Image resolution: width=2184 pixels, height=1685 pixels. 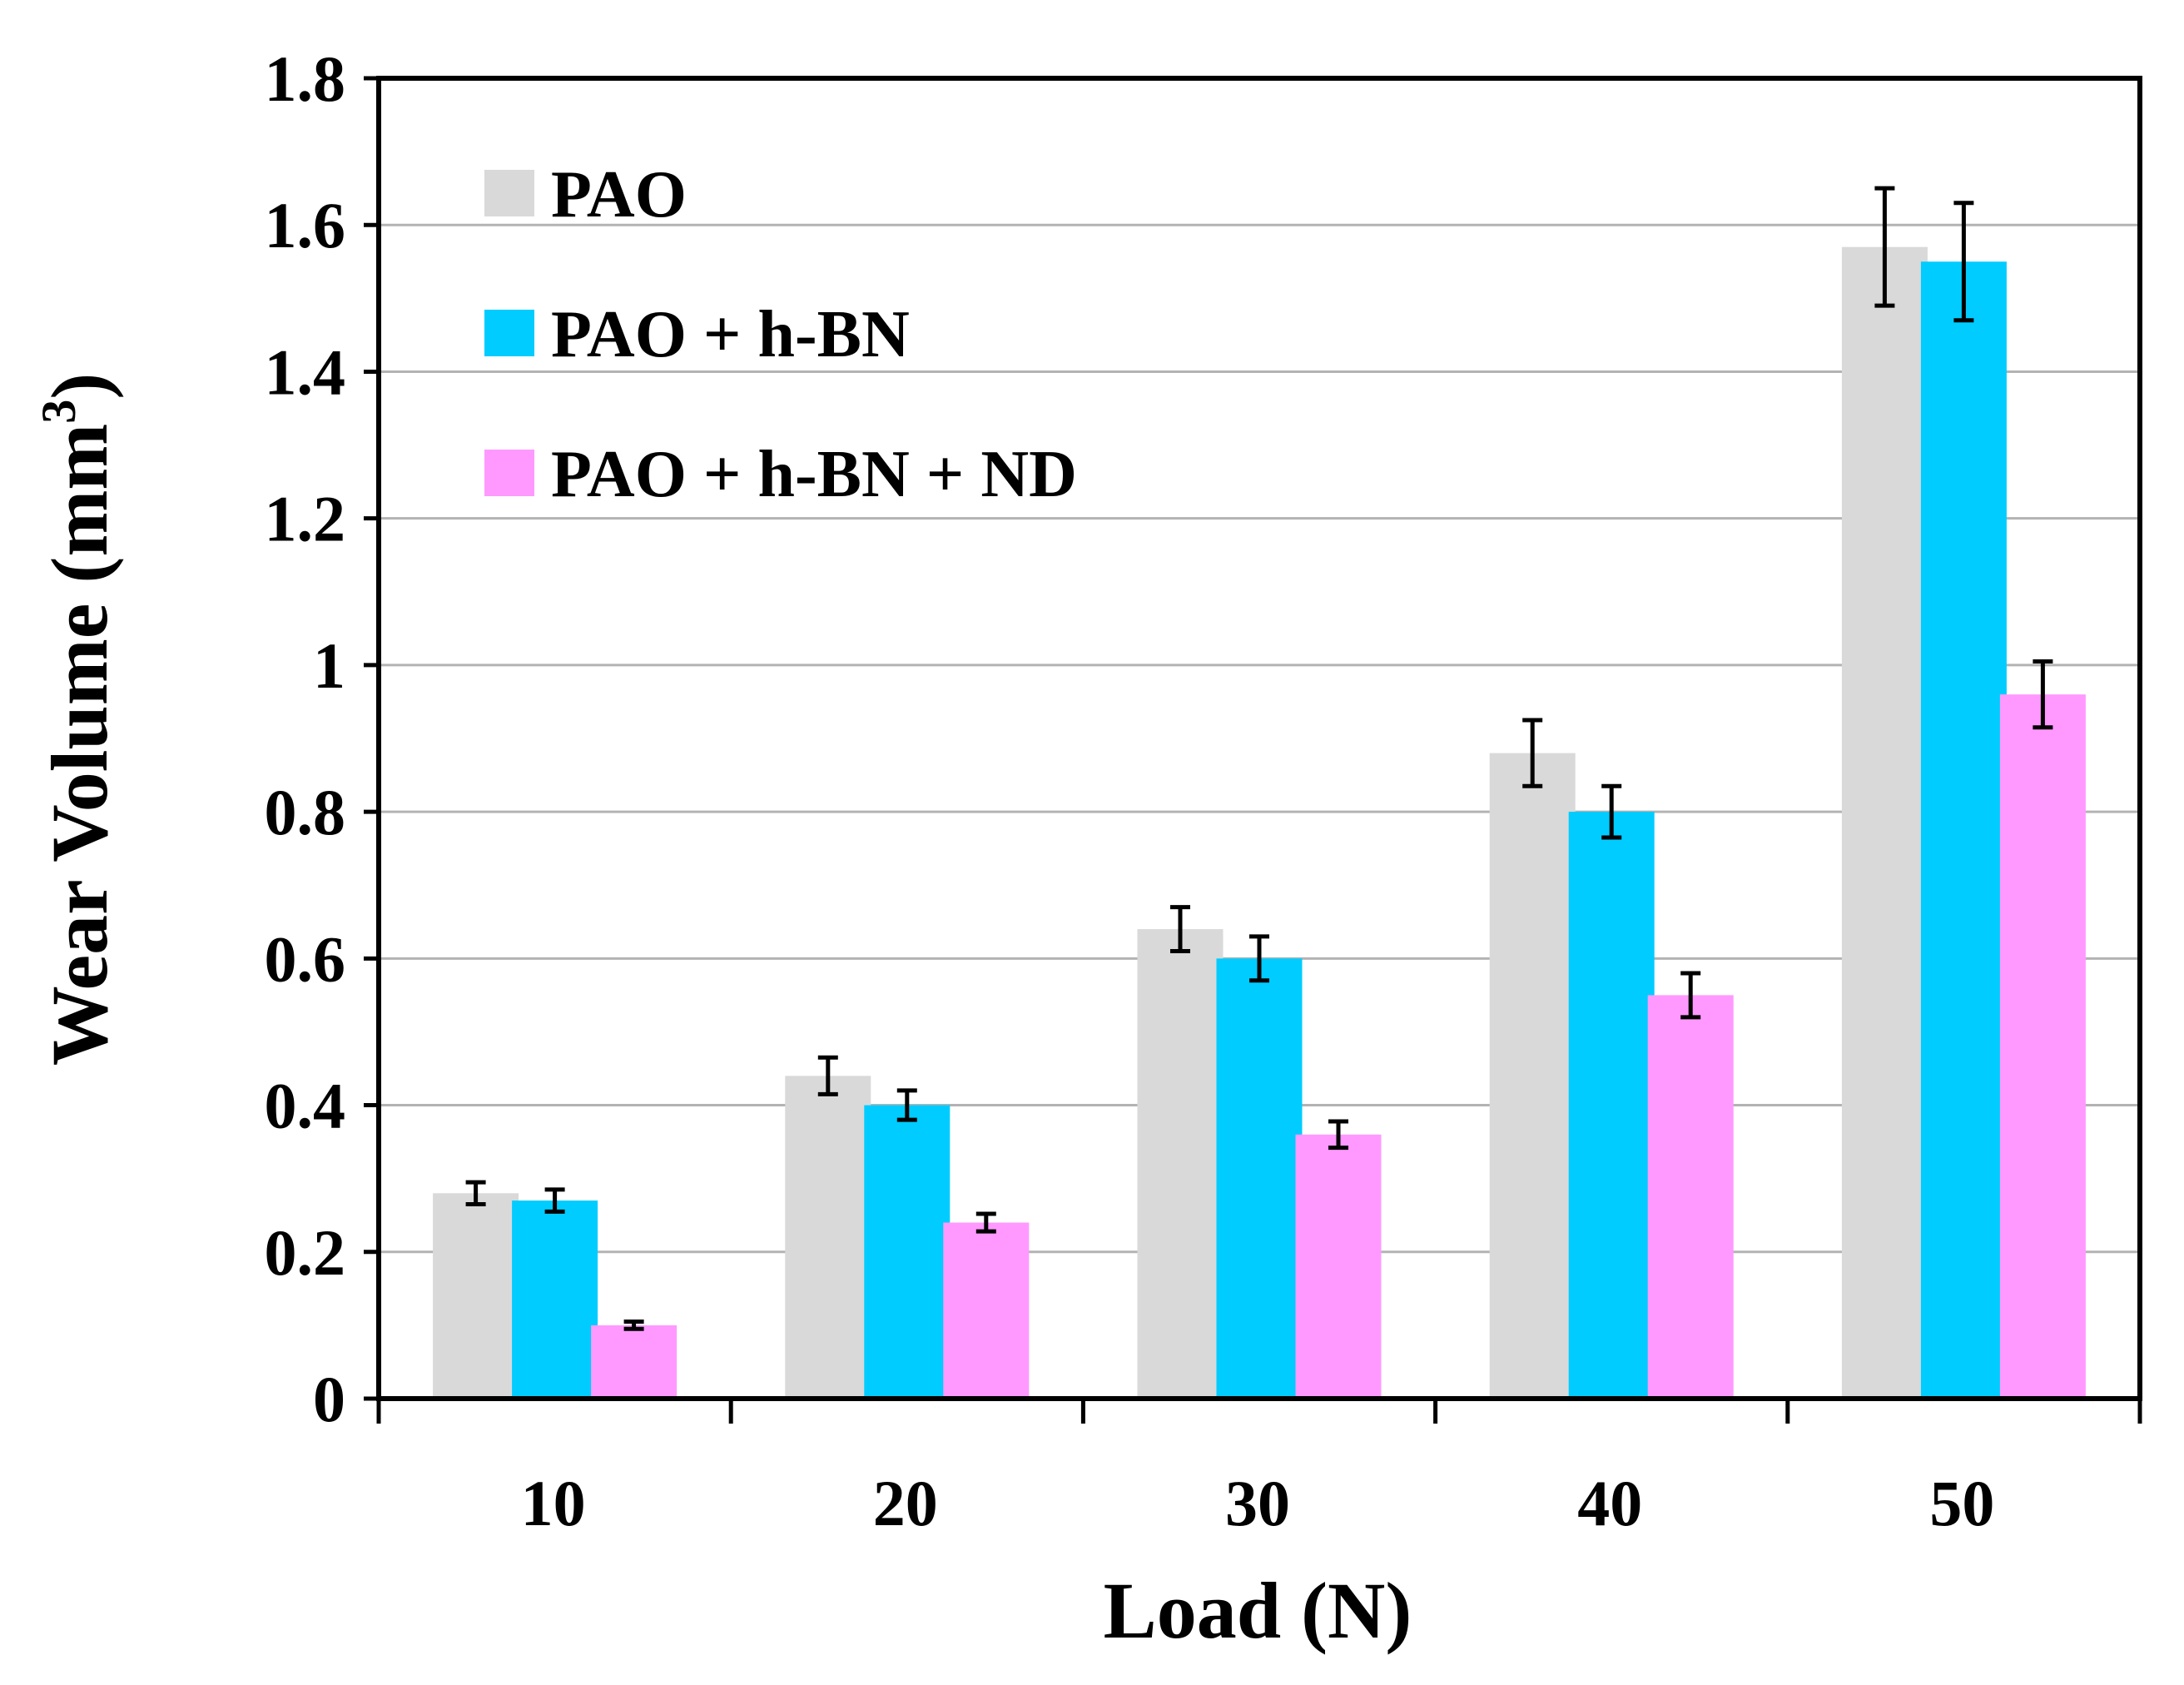 I want to click on x-tick-label: 30, so click(x=1257, y=1503).